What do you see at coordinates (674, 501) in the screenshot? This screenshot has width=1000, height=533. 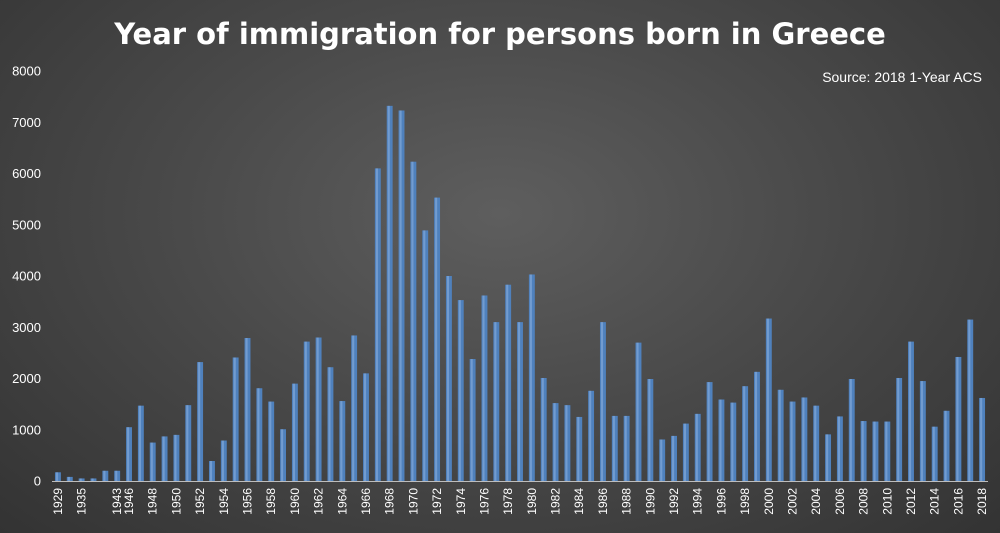 I see `x-tick-label: 1992` at bounding box center [674, 501].